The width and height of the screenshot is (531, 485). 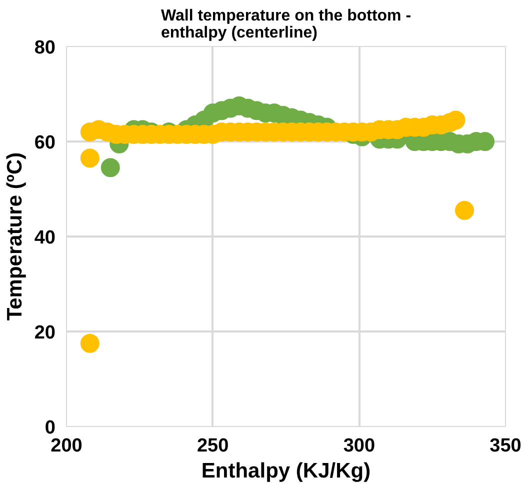 What do you see at coordinates (286, 471) in the screenshot?
I see `x-axis-title: Enthalpy (KJ/Kg)` at bounding box center [286, 471].